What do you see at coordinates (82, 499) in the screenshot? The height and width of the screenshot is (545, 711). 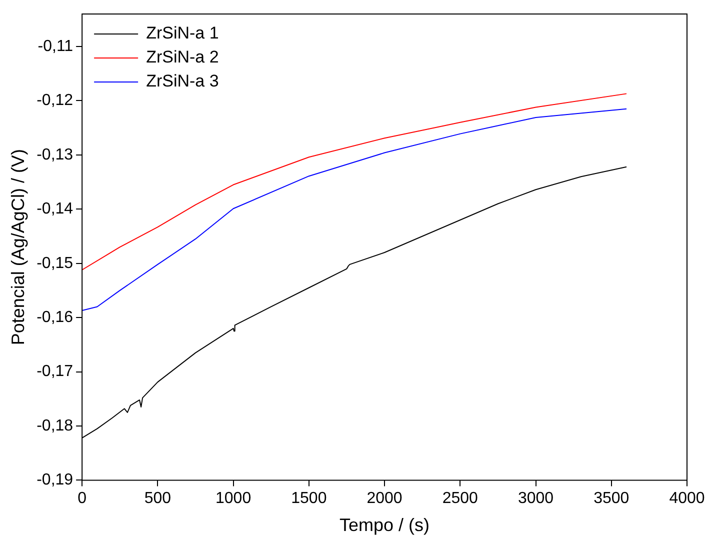 I see `x-tick-label: 0` at bounding box center [82, 499].